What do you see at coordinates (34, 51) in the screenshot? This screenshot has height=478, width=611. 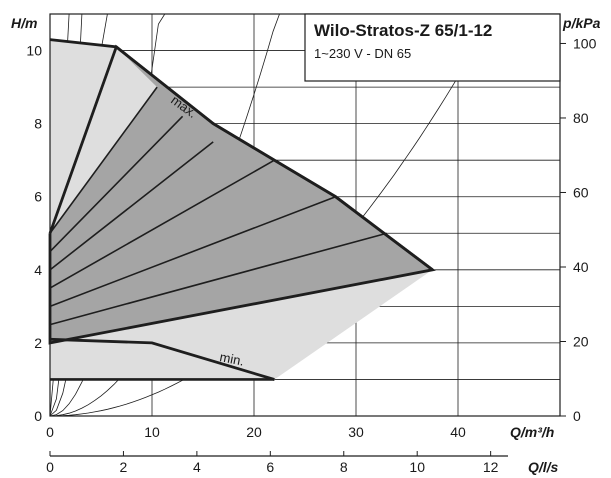 I see `y-left-tick-label: 10` at bounding box center [34, 51].